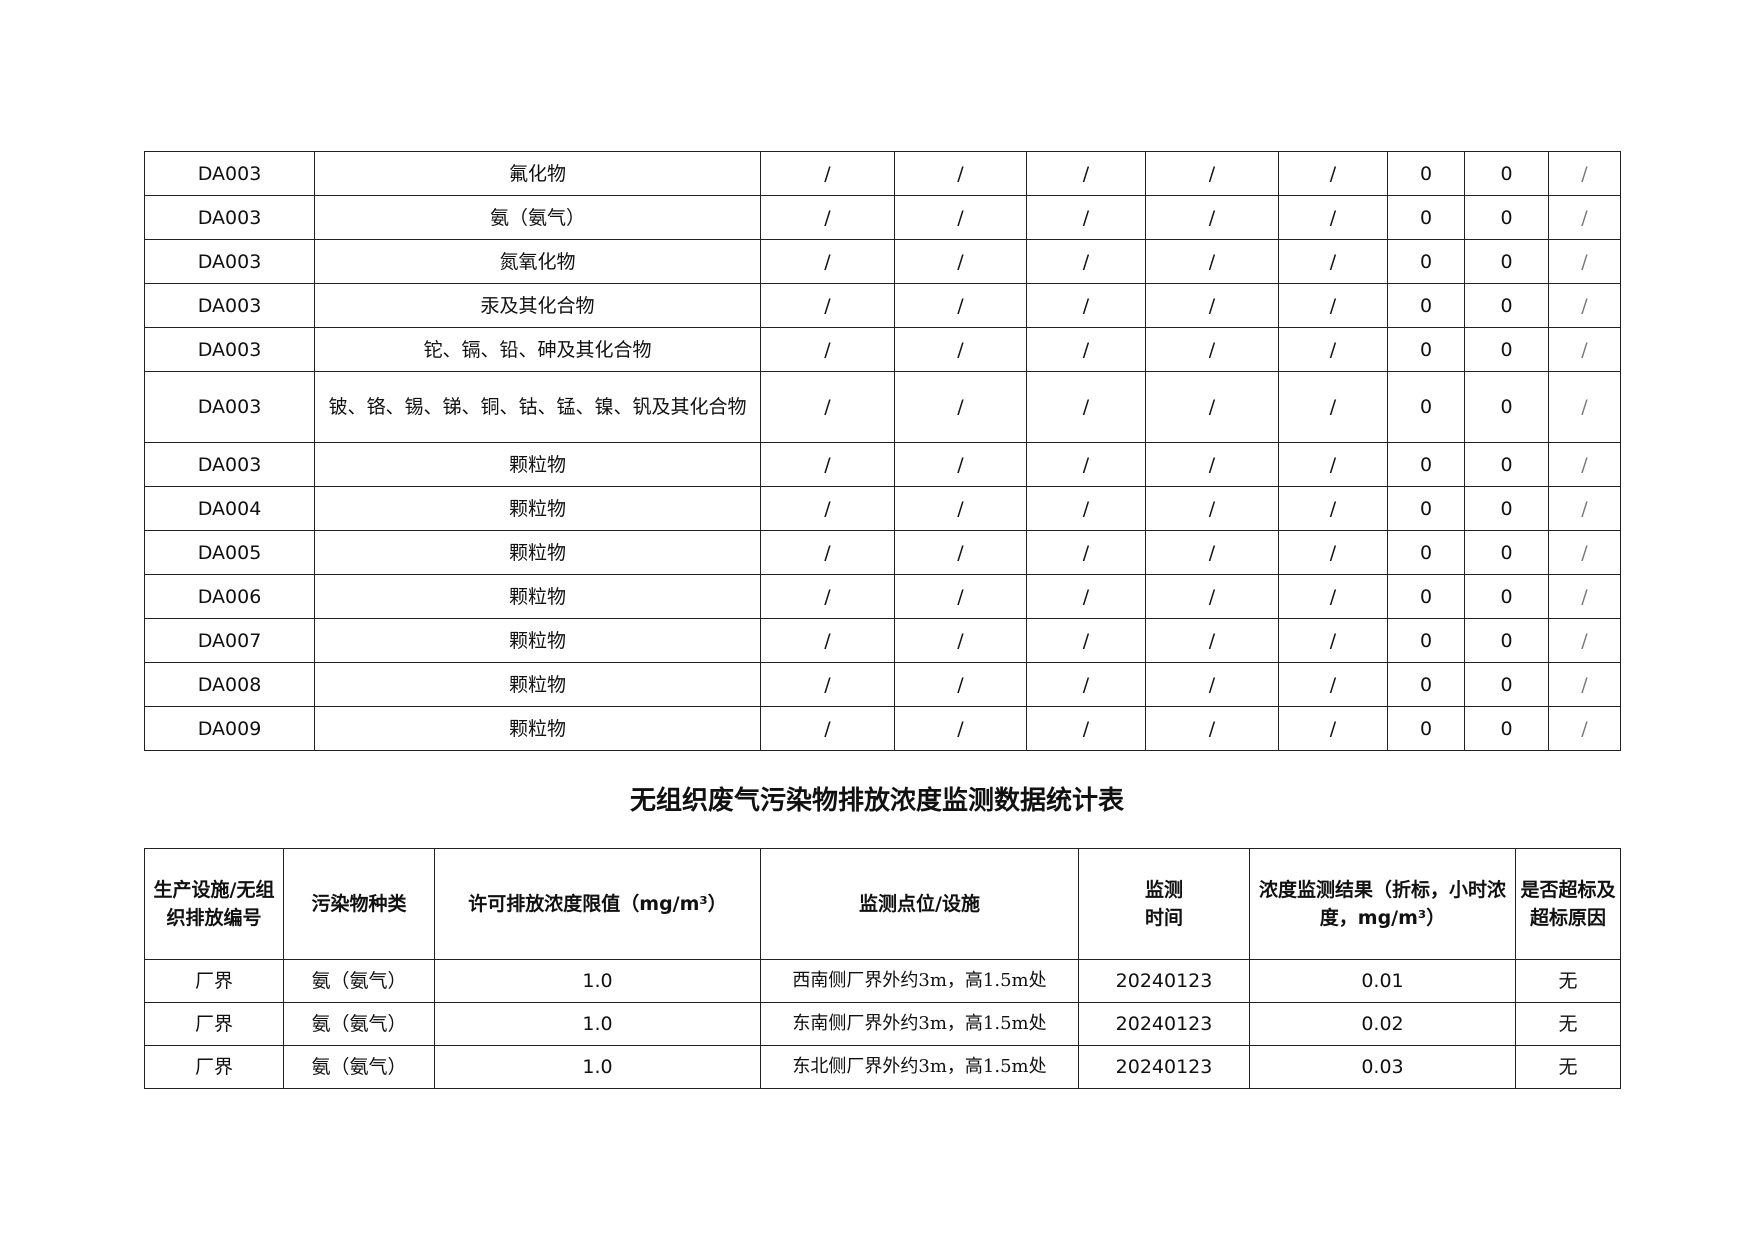  I want to click on table-cell: 0.02, so click(1382, 1024).